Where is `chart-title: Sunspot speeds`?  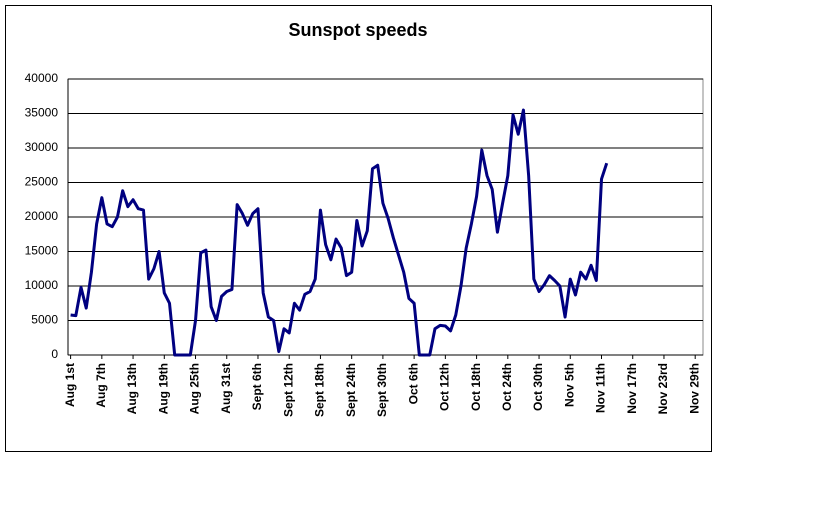 chart-title: Sunspot speeds is located at coordinates (357, 30).